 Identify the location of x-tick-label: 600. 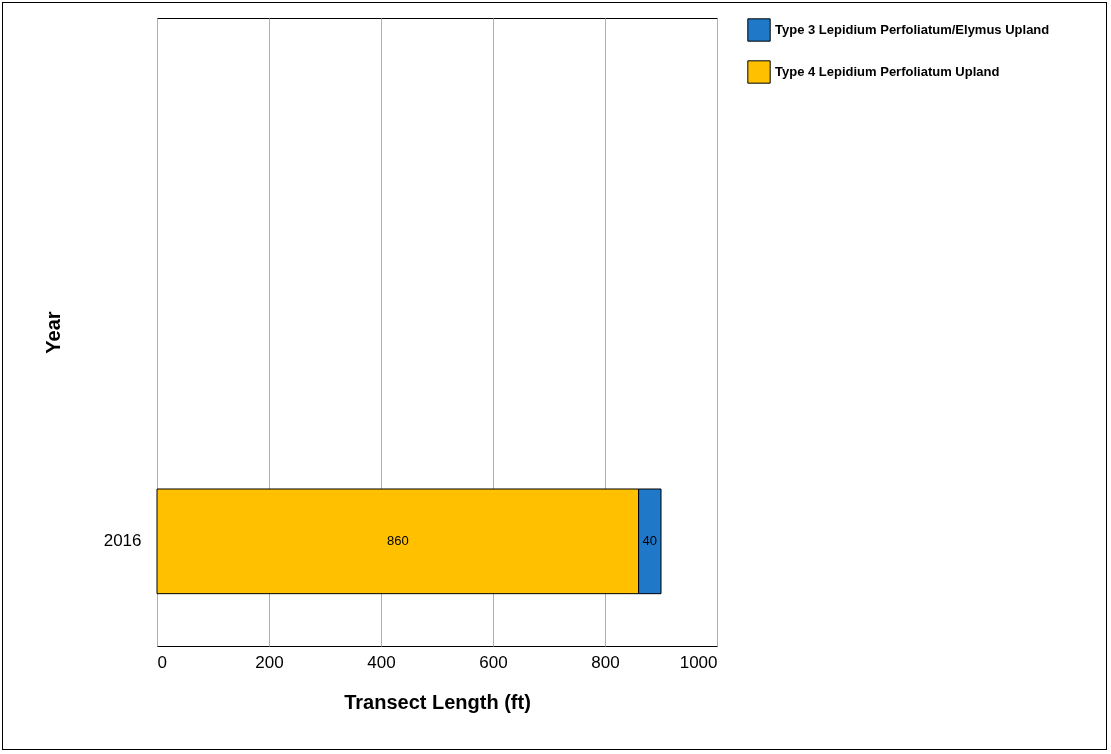
(493, 662).